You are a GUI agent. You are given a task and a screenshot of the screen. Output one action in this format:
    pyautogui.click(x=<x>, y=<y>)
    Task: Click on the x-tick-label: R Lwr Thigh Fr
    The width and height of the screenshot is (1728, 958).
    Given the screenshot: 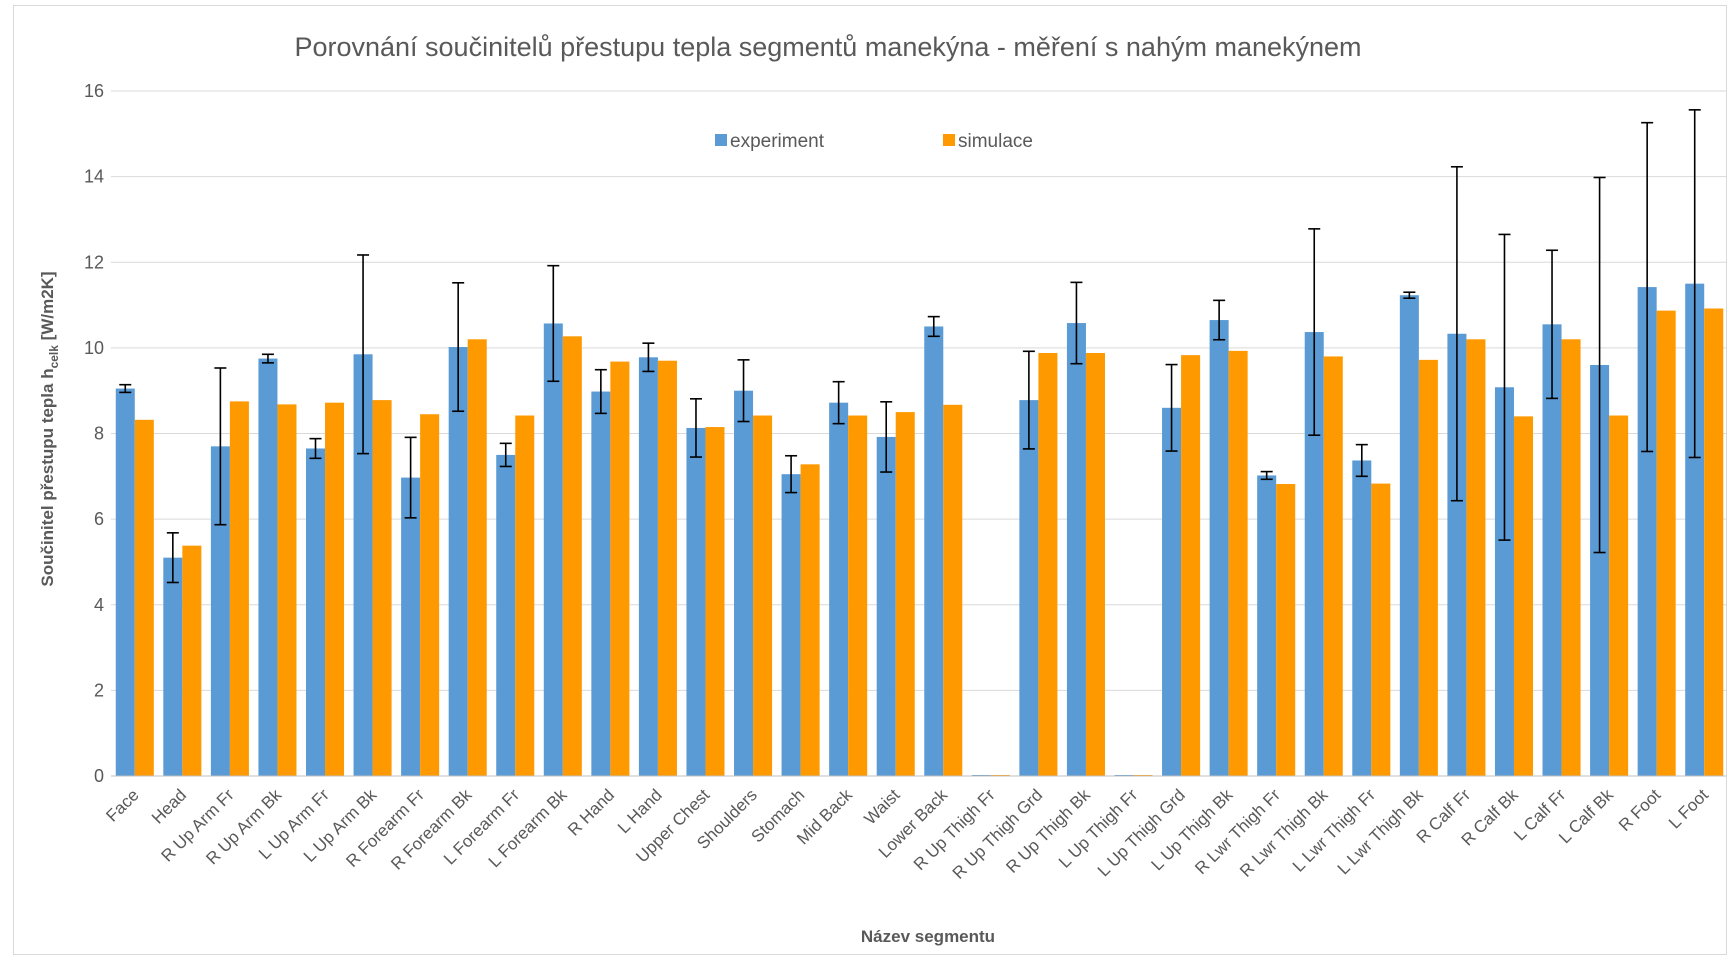 What is the action you would take?
    pyautogui.click(x=1237, y=831)
    